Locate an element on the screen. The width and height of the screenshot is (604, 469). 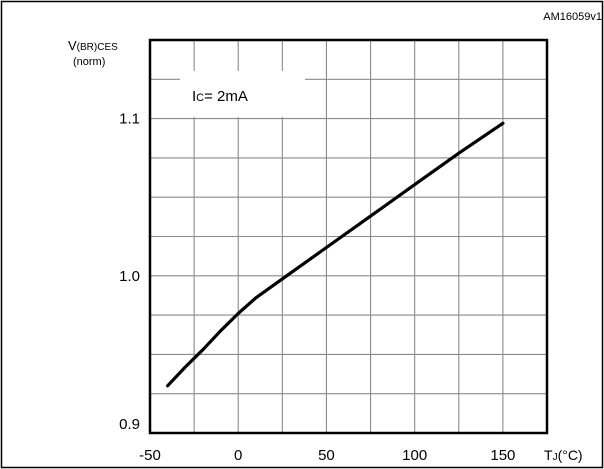
annotation-box is located at coordinates (242, 94).